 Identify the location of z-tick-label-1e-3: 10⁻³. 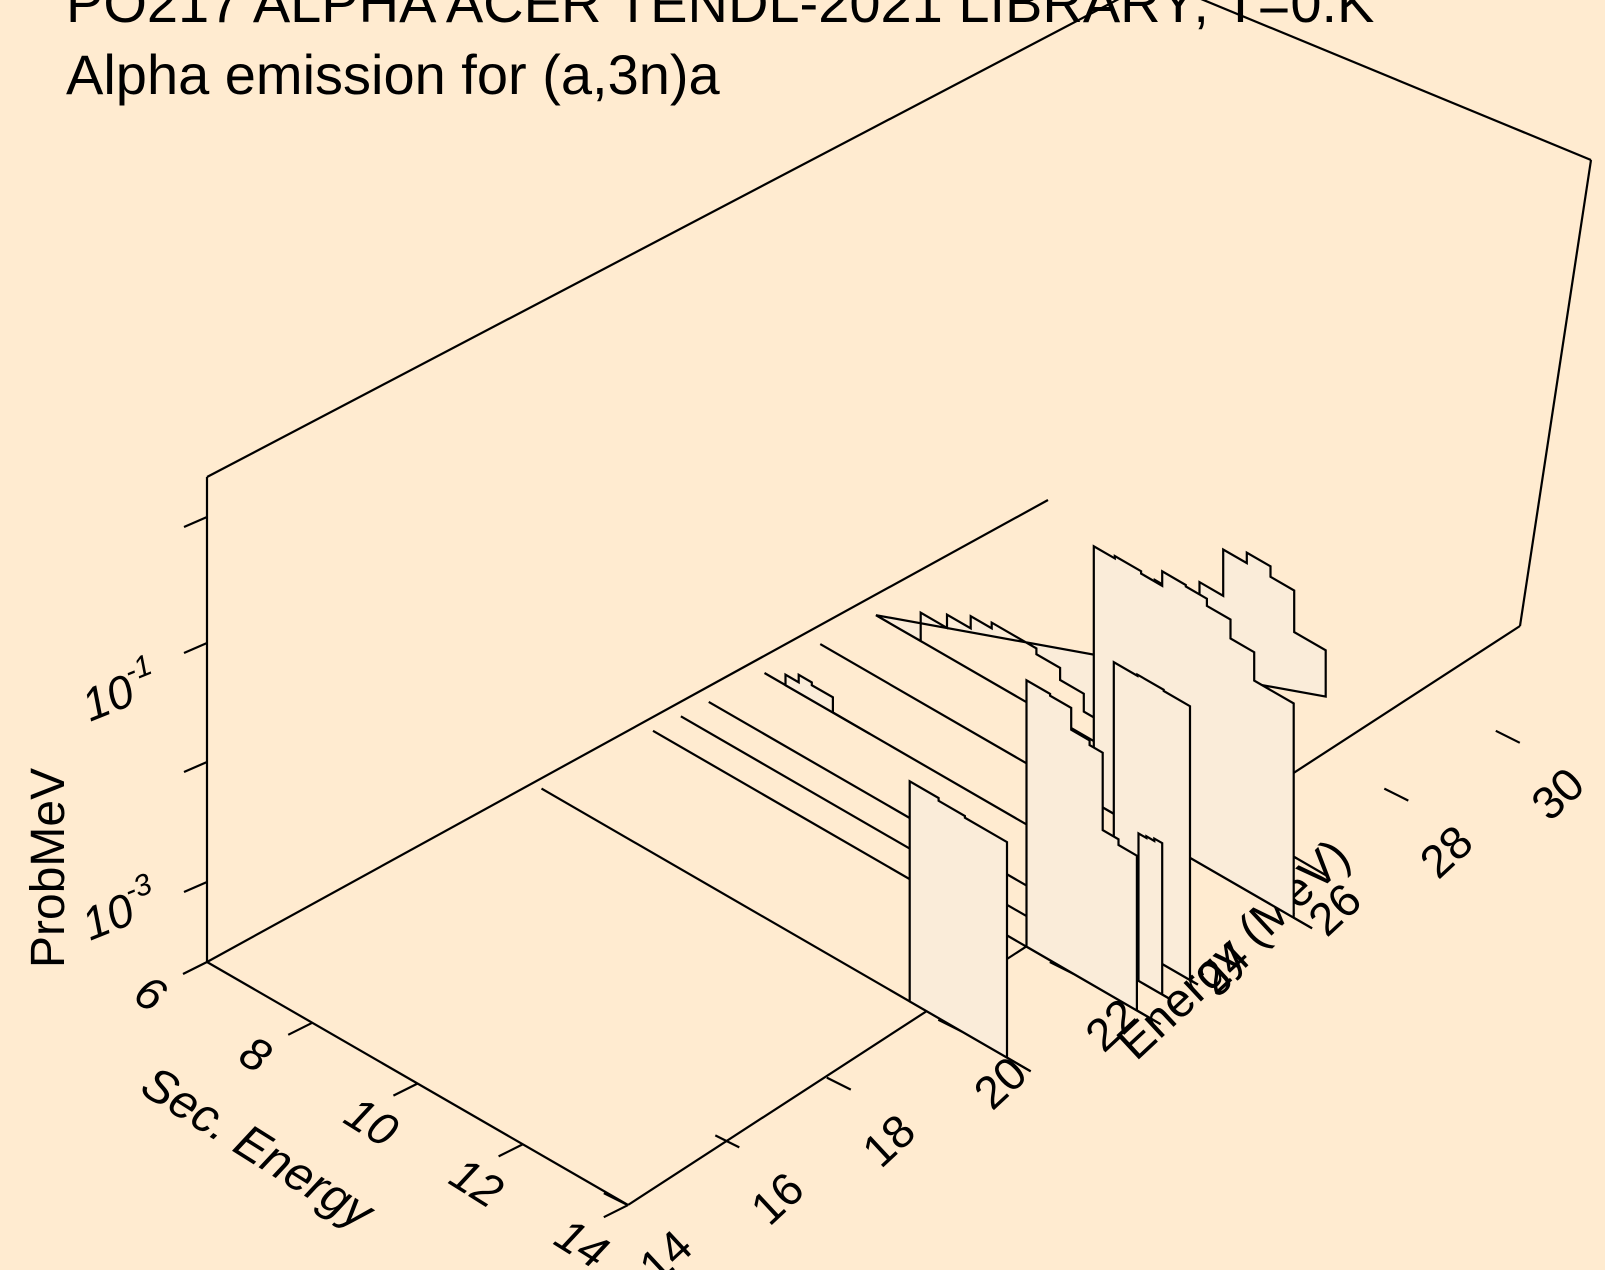
(119, 908).